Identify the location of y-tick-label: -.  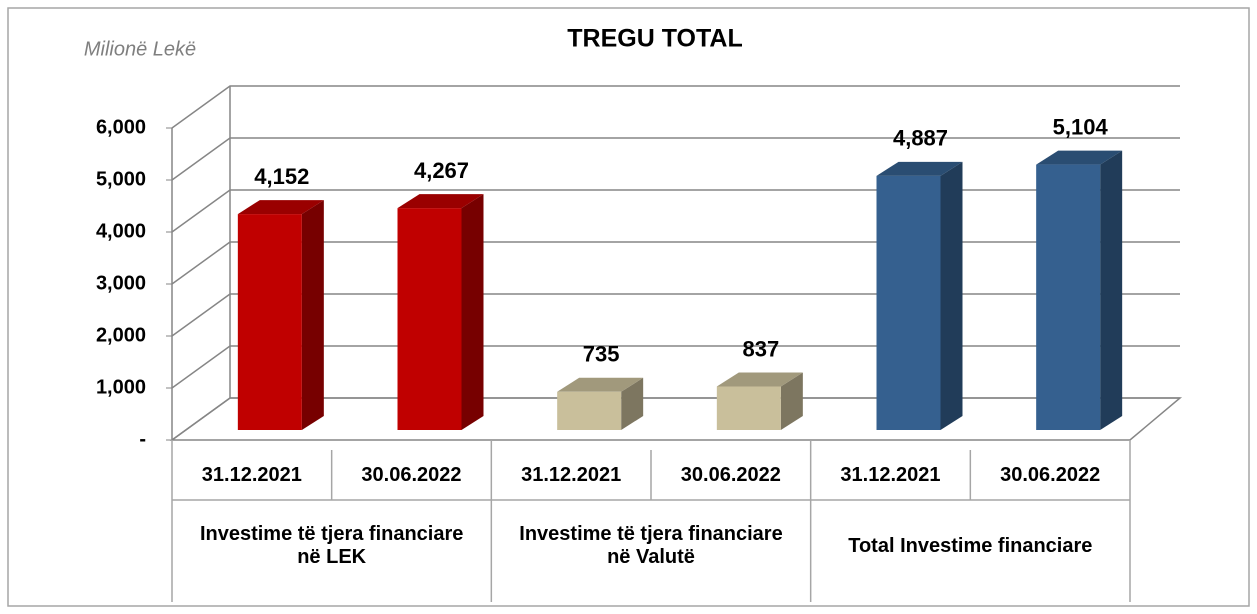
(142, 439).